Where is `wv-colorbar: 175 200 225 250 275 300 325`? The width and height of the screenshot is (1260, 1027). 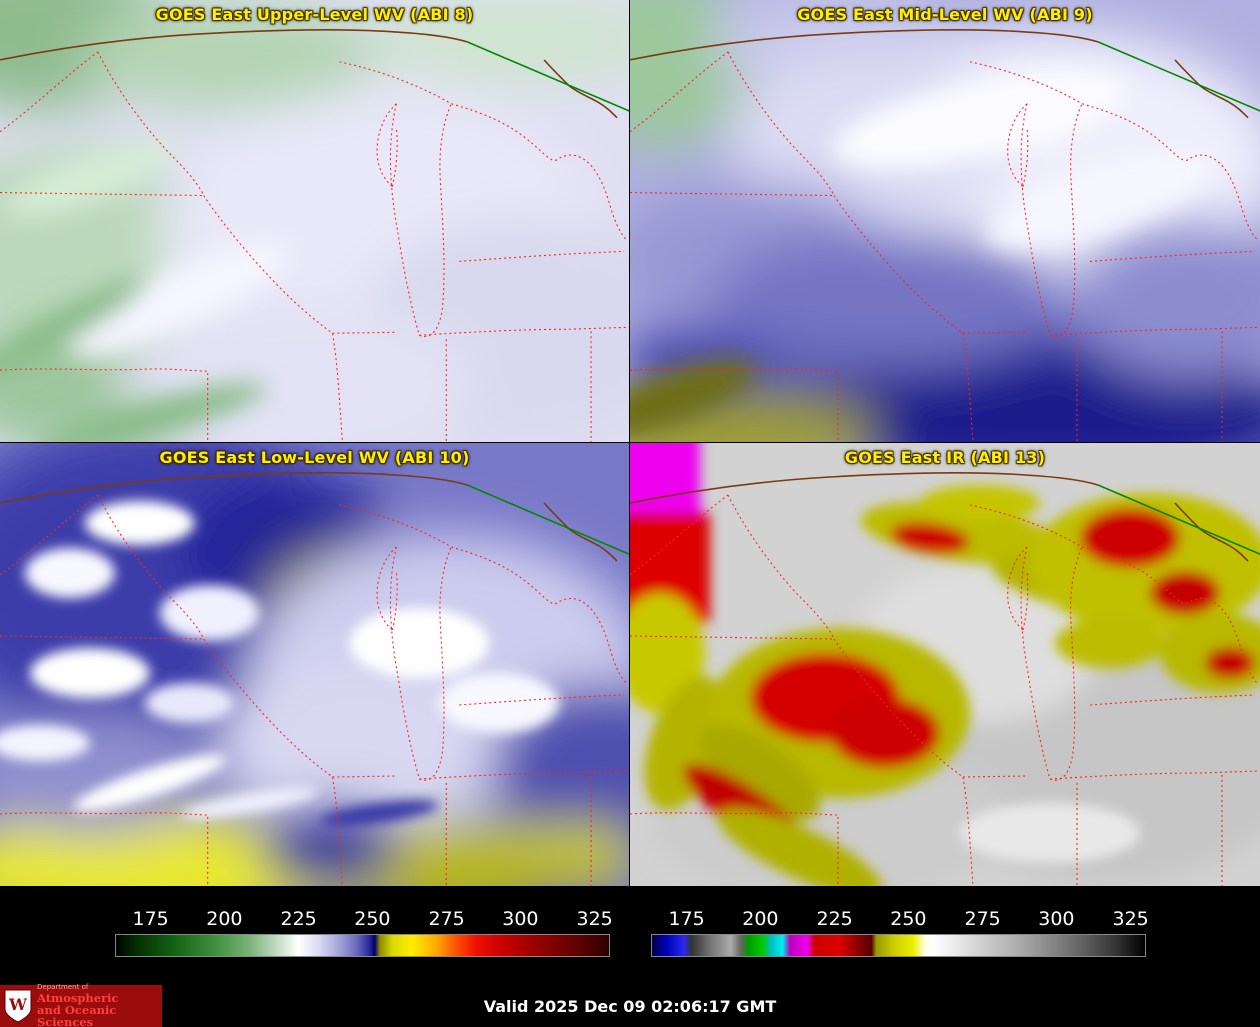
wv-colorbar: 175 200 225 250 275 300 325 is located at coordinates (364, 935).